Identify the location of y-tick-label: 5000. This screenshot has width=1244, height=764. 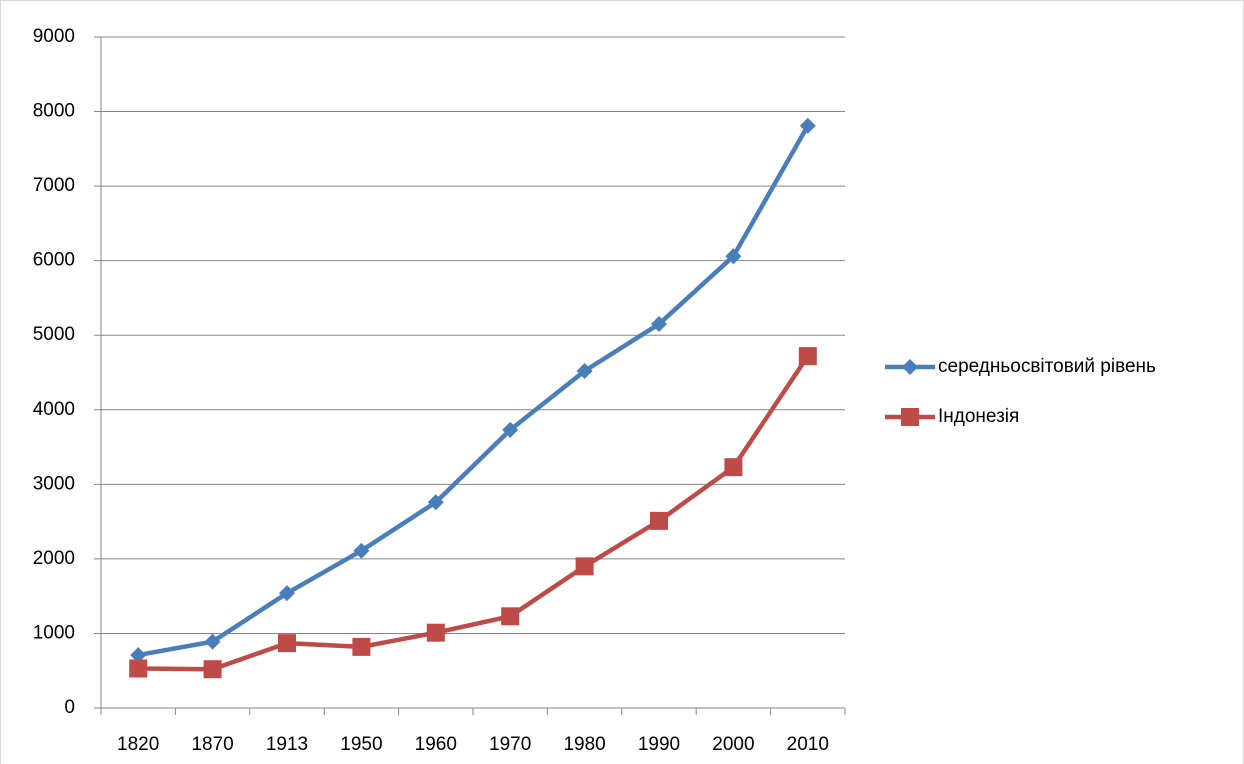
(54, 334).